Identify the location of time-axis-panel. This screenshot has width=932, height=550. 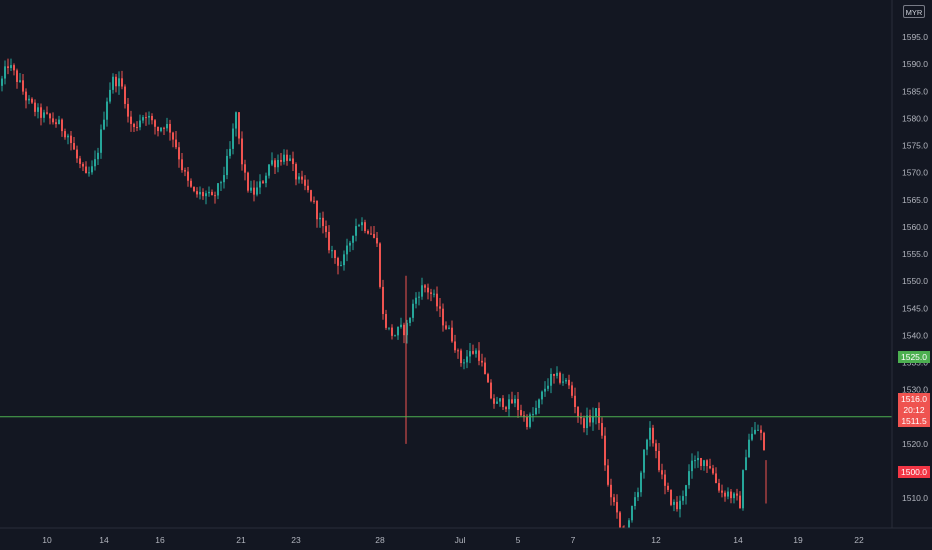
(466, 539).